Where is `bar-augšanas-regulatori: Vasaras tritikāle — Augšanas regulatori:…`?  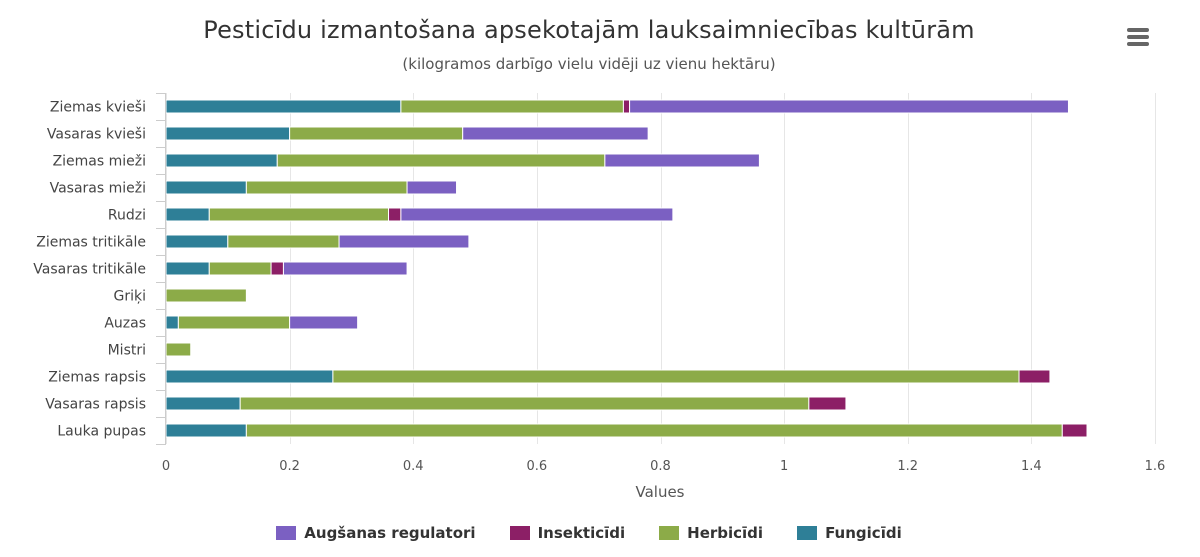 bar-augšanas-regulatori: Vasaras tritikāle — Augšanas regulatori:… is located at coordinates (345, 268).